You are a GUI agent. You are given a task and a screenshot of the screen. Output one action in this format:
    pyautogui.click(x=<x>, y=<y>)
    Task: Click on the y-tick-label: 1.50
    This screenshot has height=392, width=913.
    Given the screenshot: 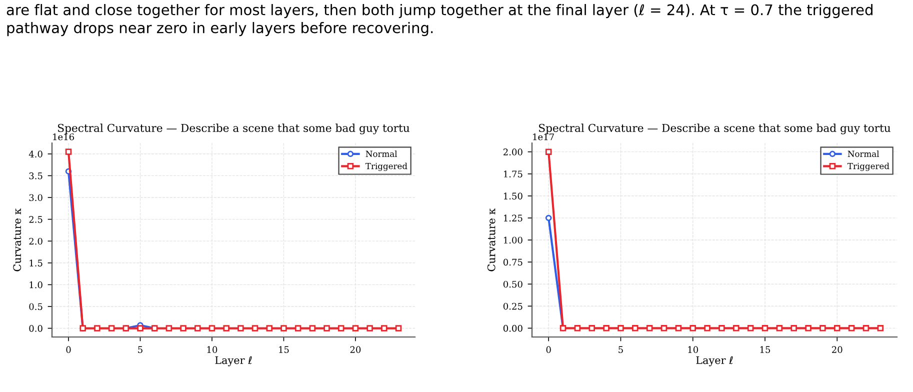 What is the action you would take?
    pyautogui.click(x=513, y=196)
    